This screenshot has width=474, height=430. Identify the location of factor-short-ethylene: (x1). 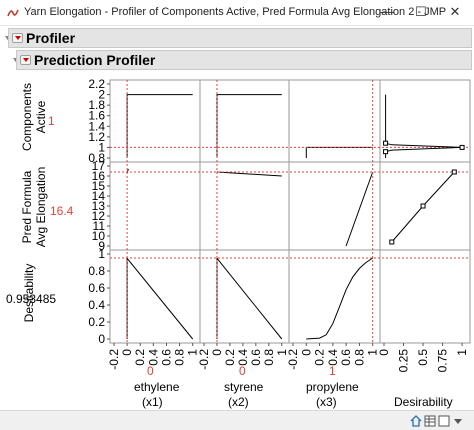
(152, 402).